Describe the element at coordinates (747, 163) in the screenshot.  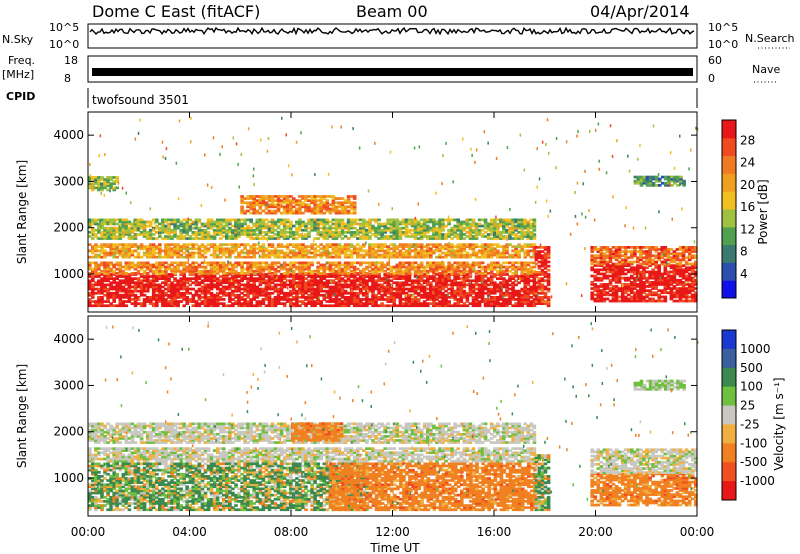
I see `colorbar-tick-label: 24` at that location.